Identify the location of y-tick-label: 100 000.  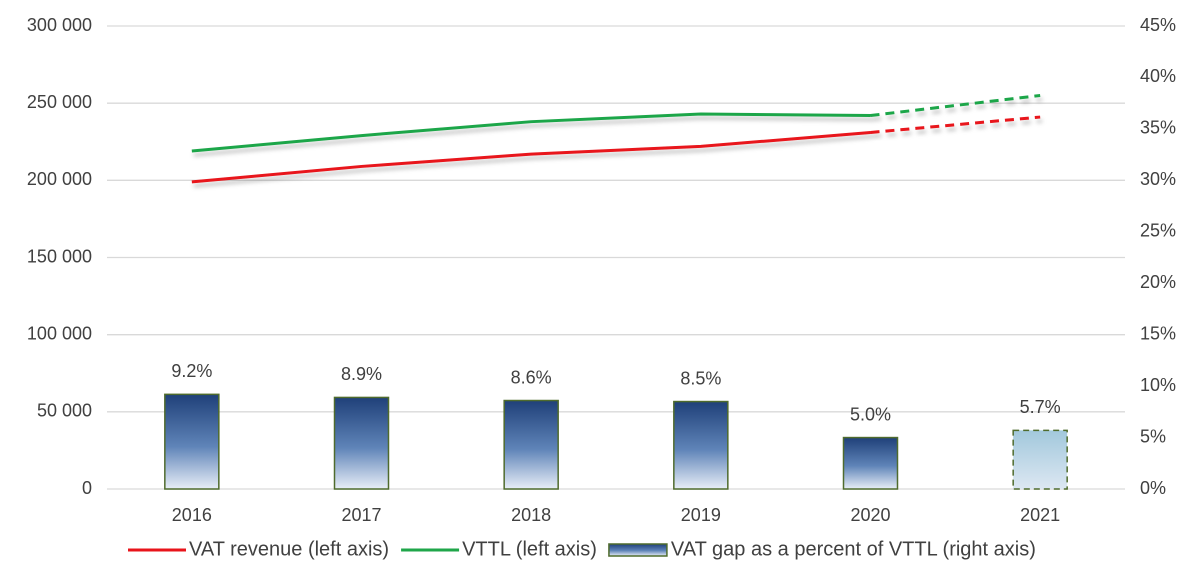
(59, 333).